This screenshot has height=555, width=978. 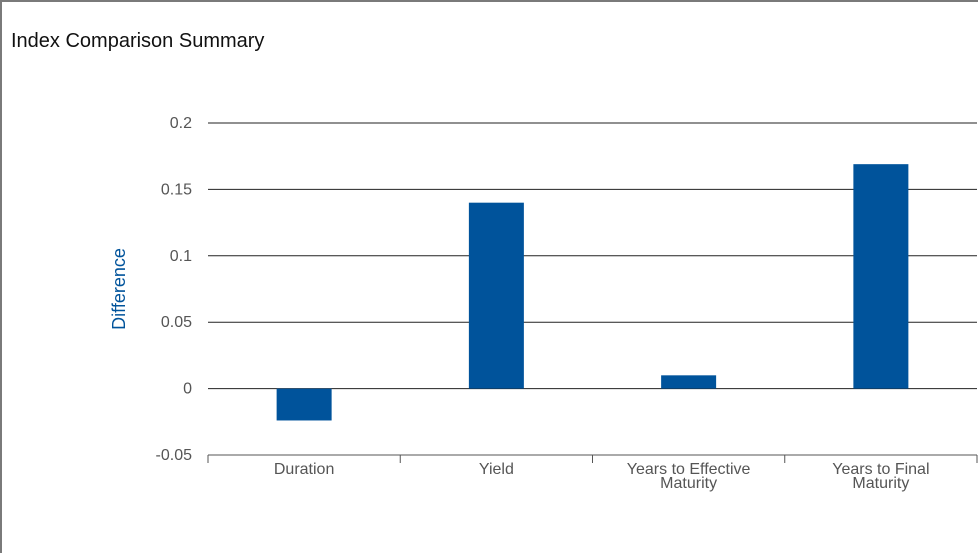 I want to click on x-tick-label: Years to Effective, so click(x=689, y=469).